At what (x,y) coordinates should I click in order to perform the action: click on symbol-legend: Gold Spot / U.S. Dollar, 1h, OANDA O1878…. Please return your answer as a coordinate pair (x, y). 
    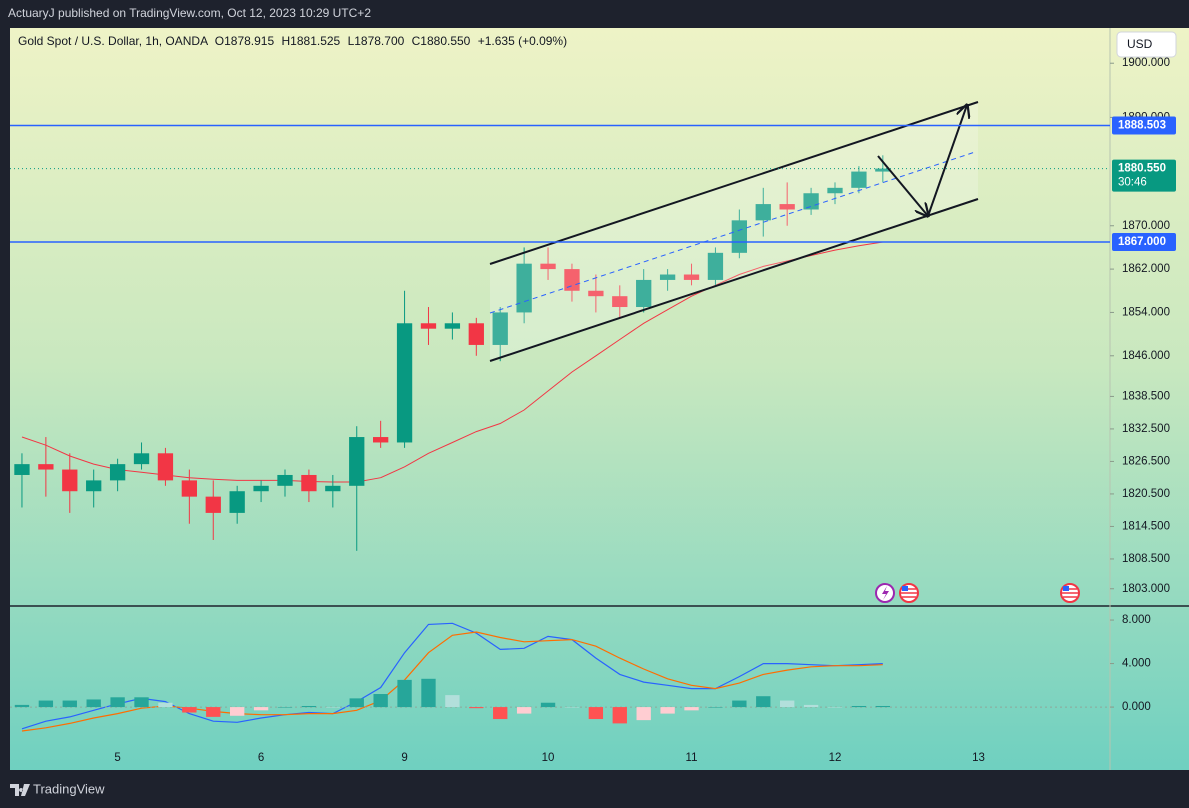
    Looking at the image, I should click on (292, 41).